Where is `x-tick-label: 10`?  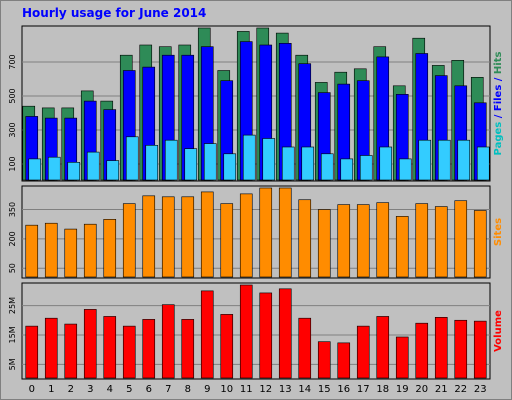
x-tick-label: 10 is located at coordinates (226, 389).